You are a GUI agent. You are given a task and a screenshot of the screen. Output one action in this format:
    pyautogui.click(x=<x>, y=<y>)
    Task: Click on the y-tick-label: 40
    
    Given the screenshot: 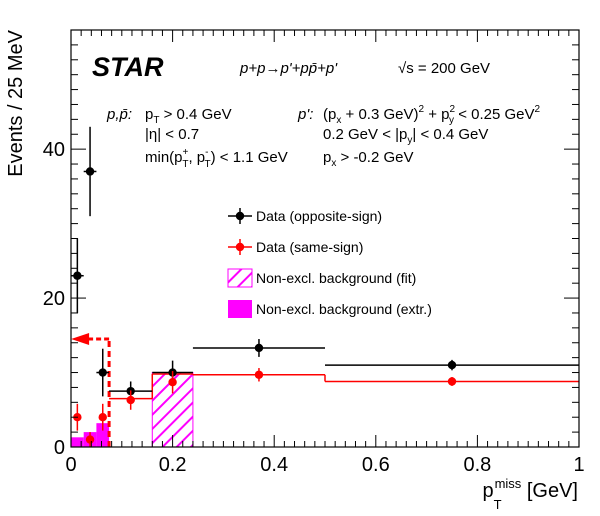 What is the action you would take?
    pyautogui.click(x=54, y=150)
    